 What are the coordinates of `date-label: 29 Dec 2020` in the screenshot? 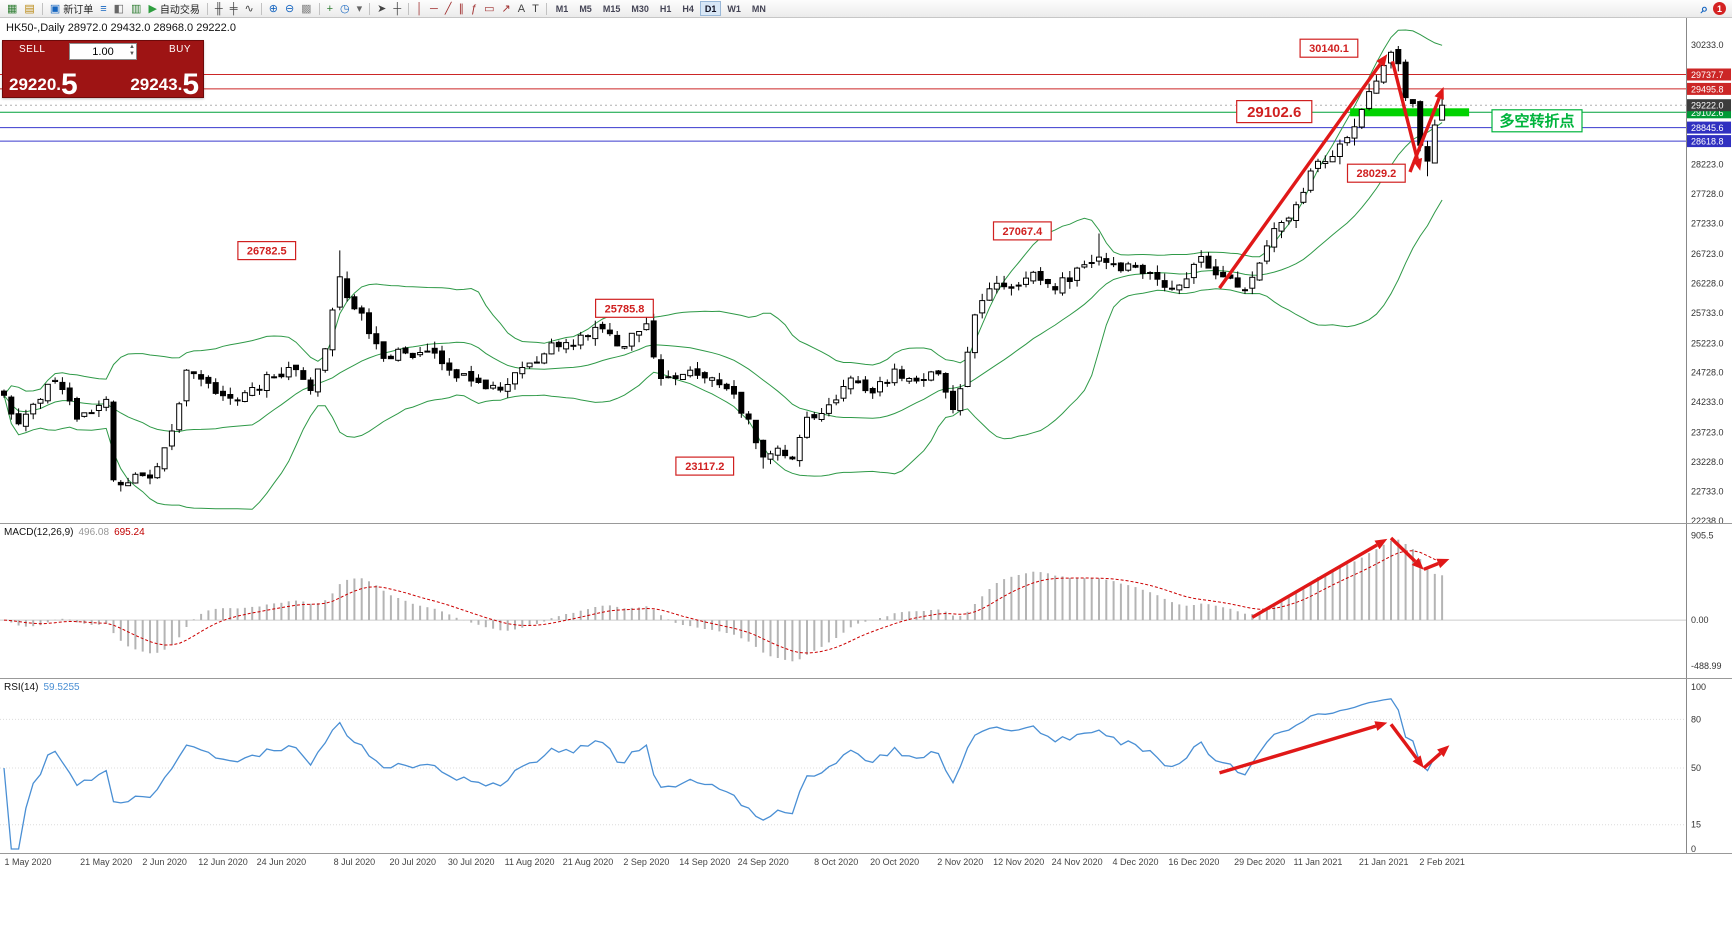 It's located at (1260, 862).